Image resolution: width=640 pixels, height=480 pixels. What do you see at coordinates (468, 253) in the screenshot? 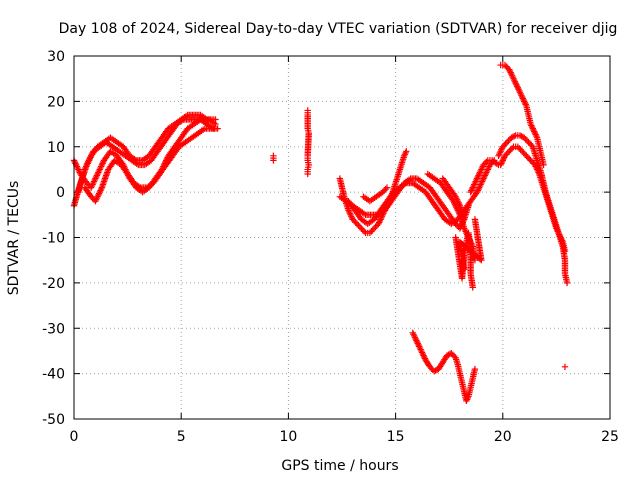
I see `series-scatter-18h` at bounding box center [468, 253].